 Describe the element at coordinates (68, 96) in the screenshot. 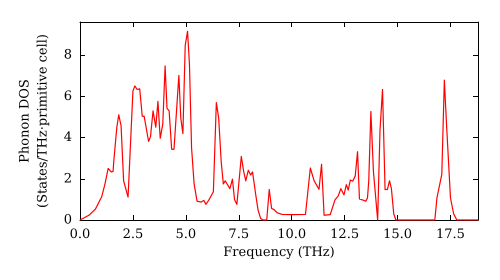

I see `y-tick-label: 6` at that location.